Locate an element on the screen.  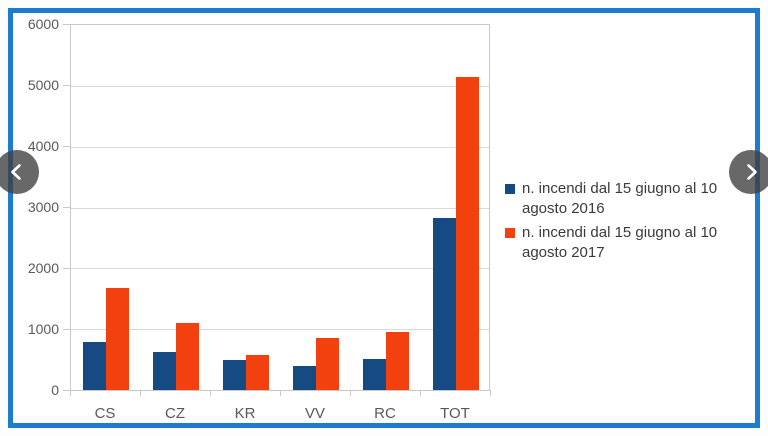
y-axis-label: 0 is located at coordinates (55, 390).